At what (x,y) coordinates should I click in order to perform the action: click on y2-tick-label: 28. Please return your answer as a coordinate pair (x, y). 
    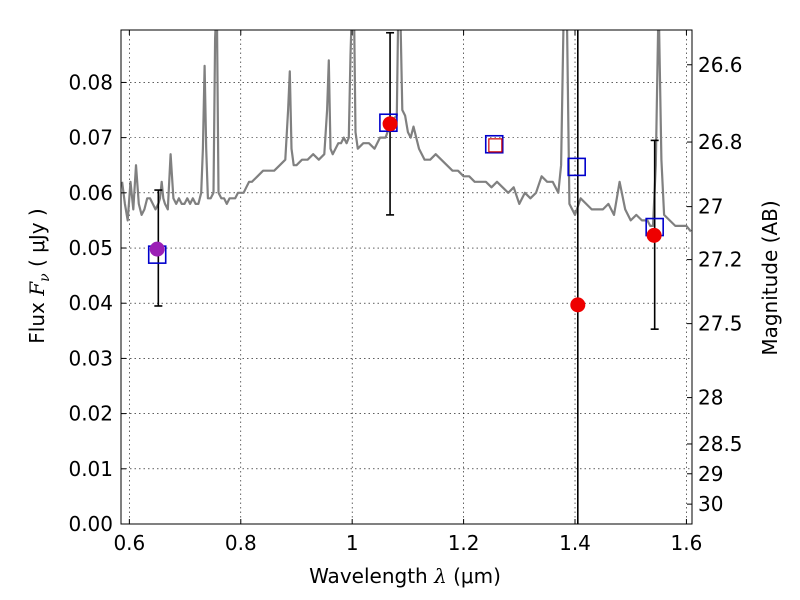
    Looking at the image, I should click on (710, 398).